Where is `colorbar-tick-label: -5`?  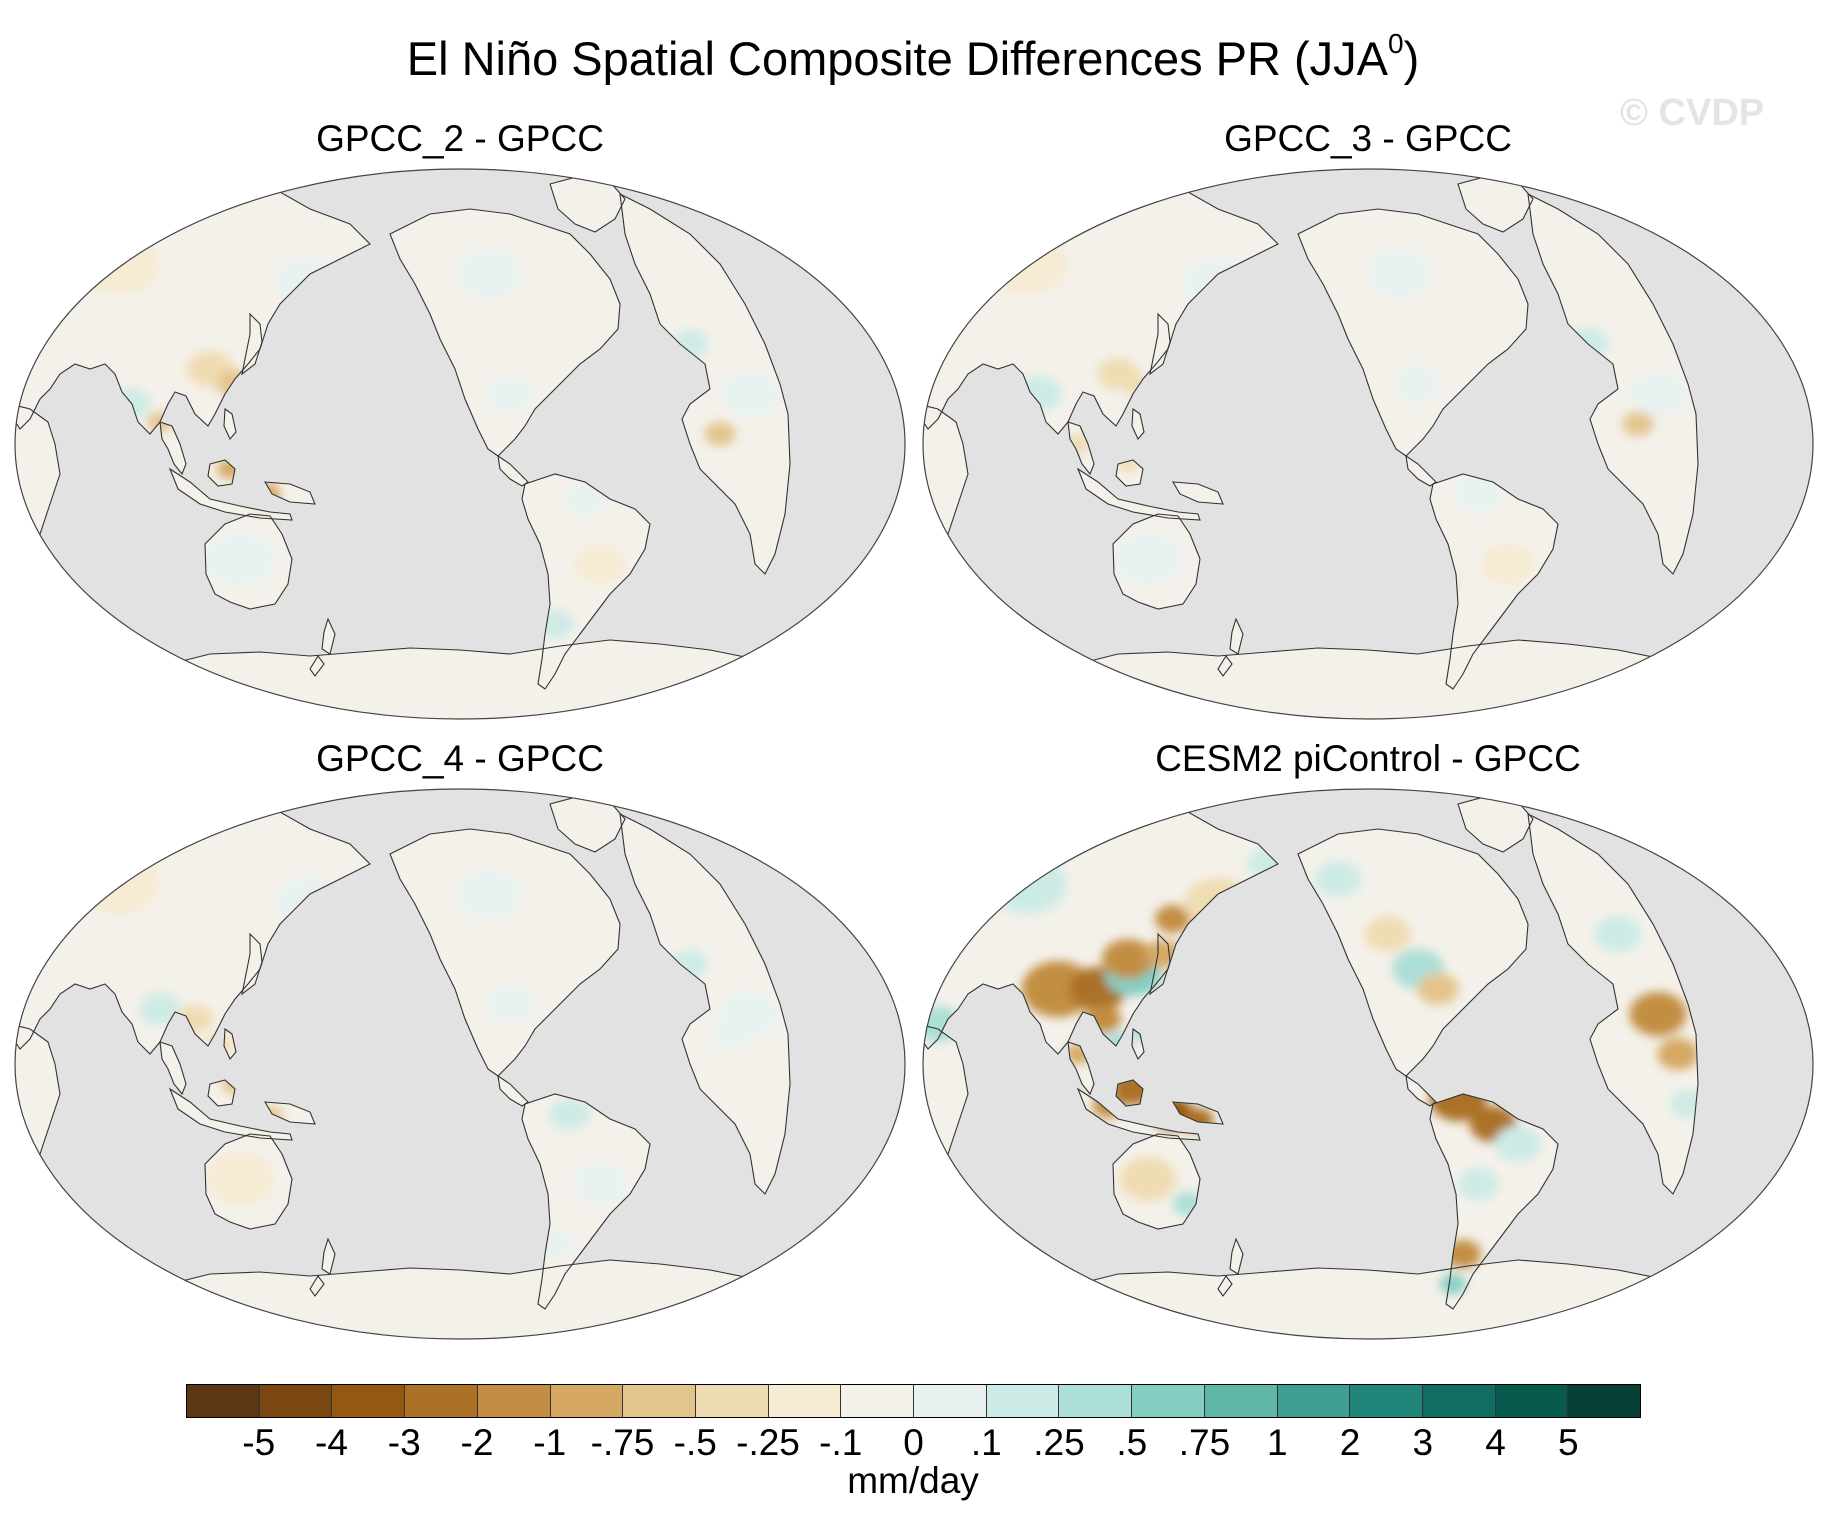 colorbar-tick-label: -5 is located at coordinates (259, 1442).